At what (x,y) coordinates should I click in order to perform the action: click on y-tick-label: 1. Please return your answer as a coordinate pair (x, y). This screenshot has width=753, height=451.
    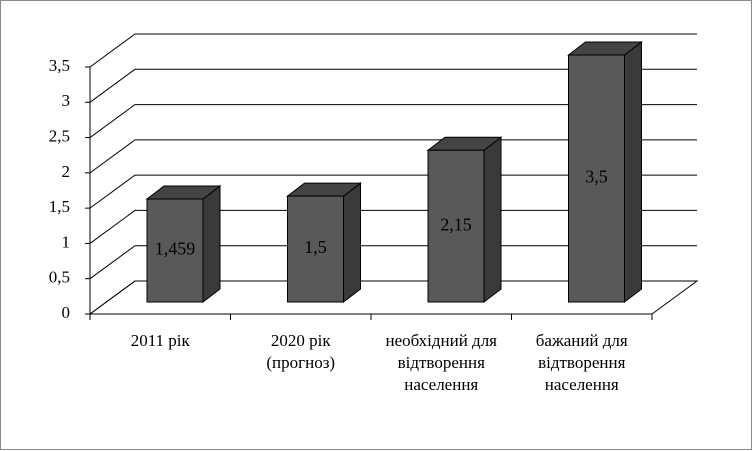
    Looking at the image, I should click on (66, 241).